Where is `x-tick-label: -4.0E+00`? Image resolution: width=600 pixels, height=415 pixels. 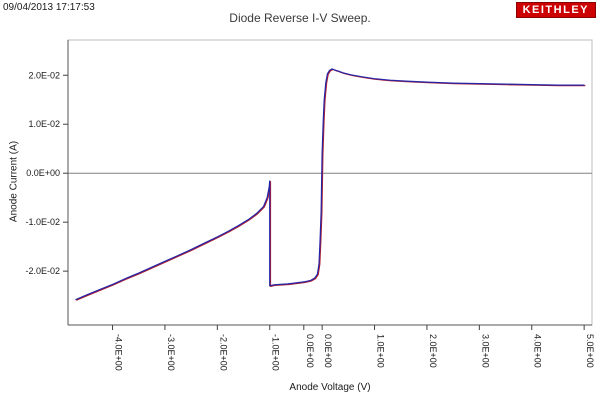 x-tick-label: -4.0E+00 is located at coordinates (119, 352).